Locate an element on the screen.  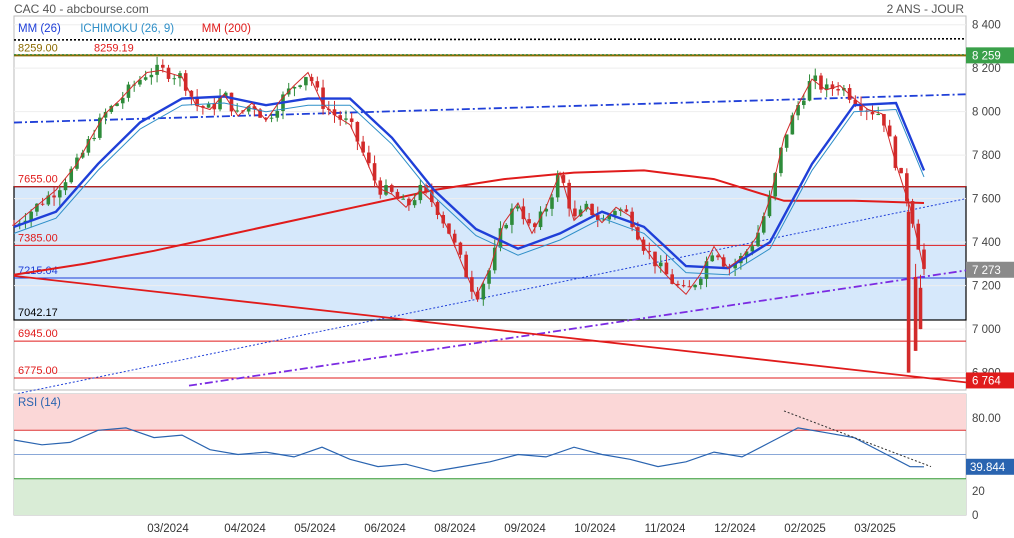
price-tag: 6 764 is located at coordinates (986, 381).